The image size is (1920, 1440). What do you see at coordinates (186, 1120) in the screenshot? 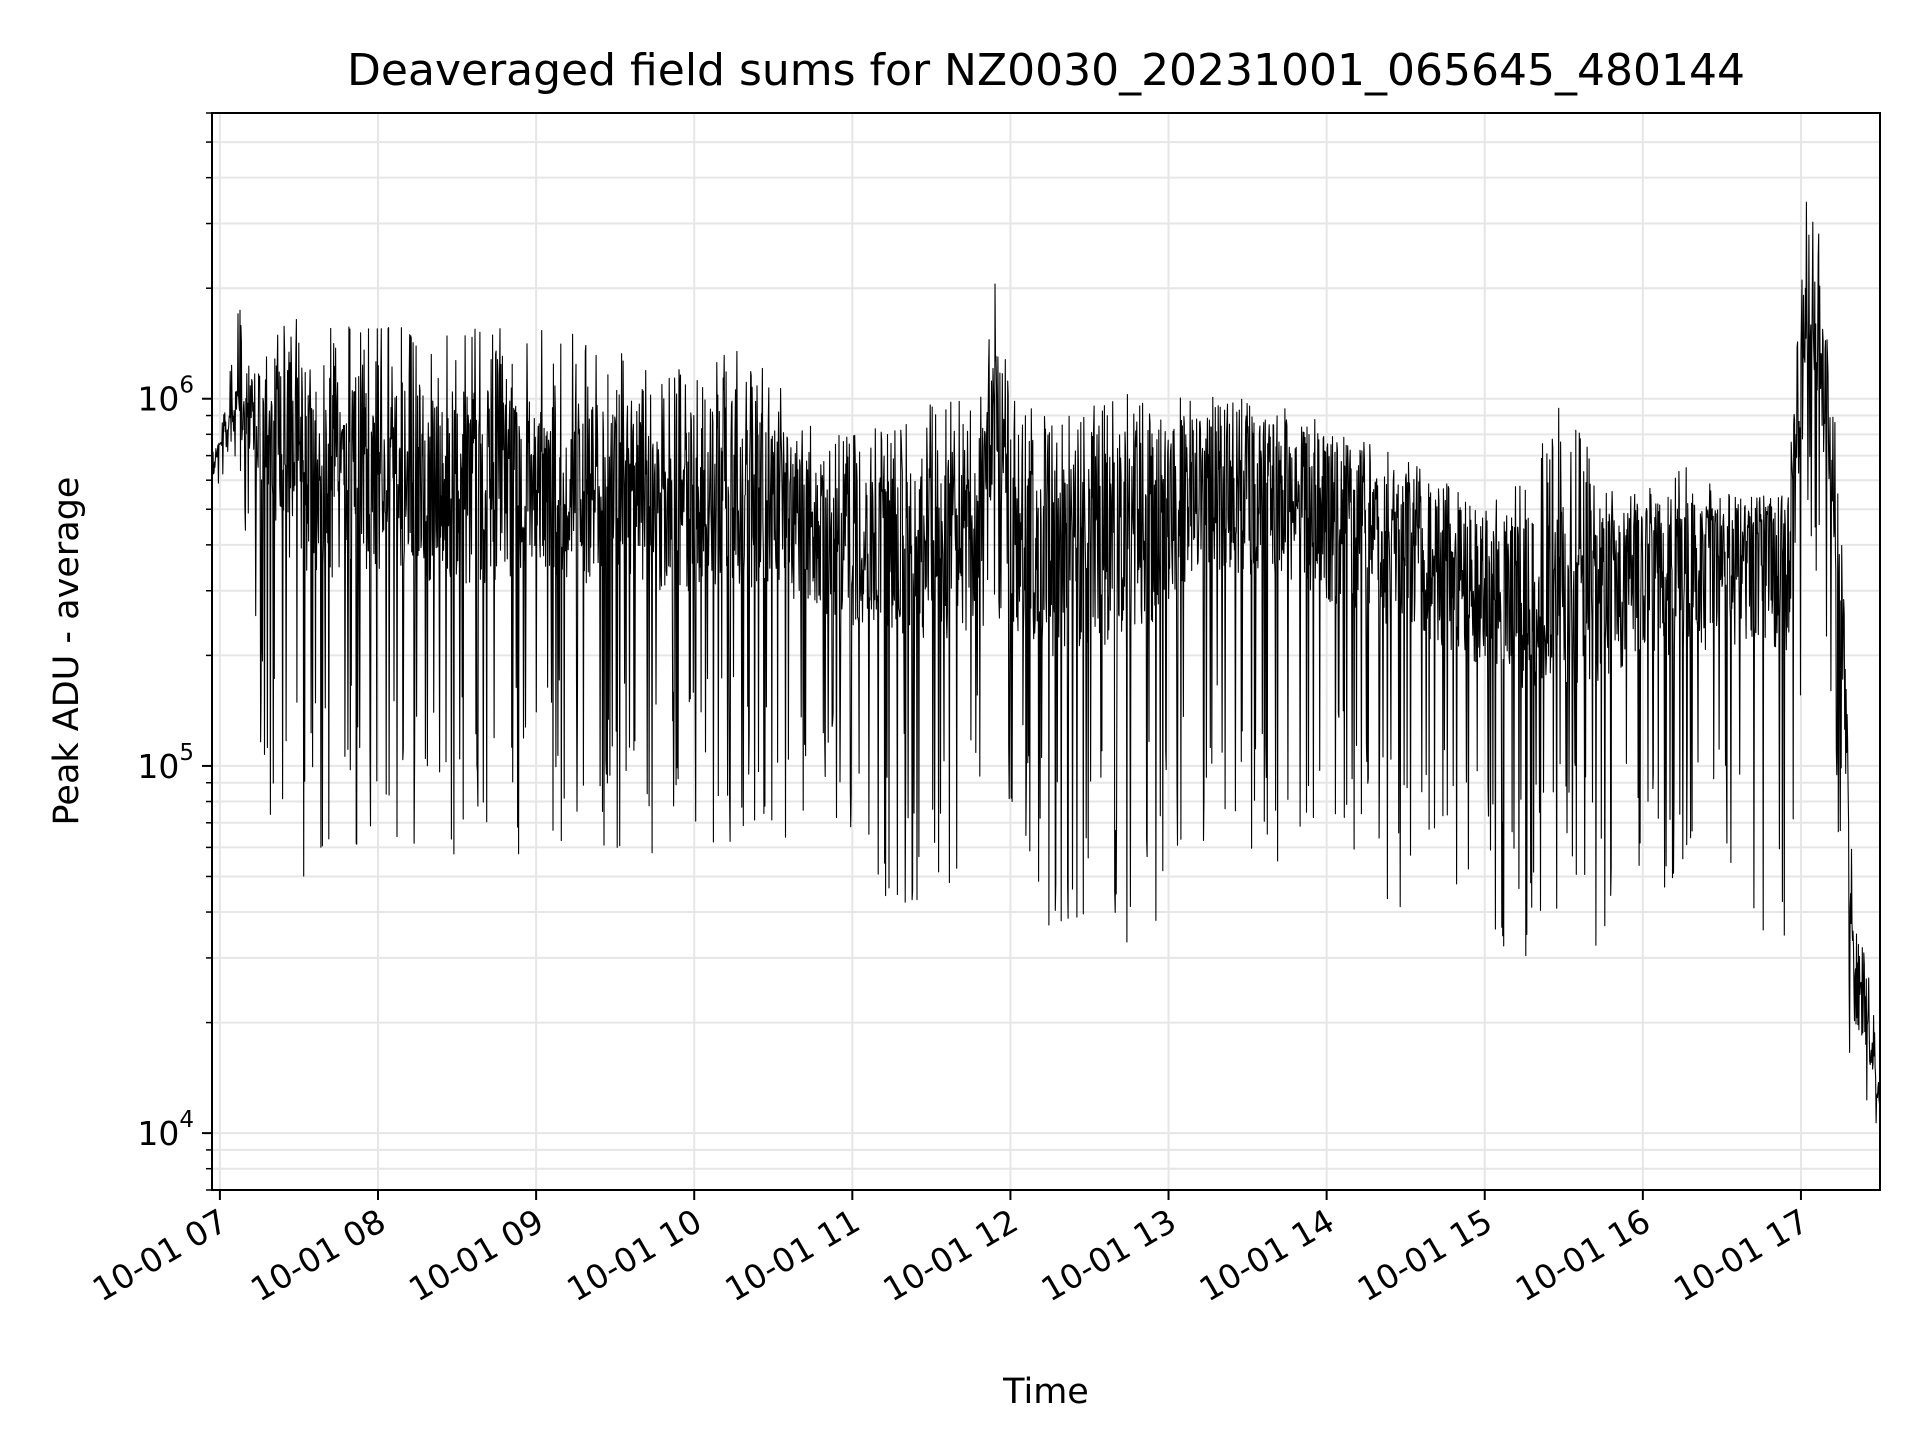
I see `y-tick-exponent: 4` at bounding box center [186, 1120].